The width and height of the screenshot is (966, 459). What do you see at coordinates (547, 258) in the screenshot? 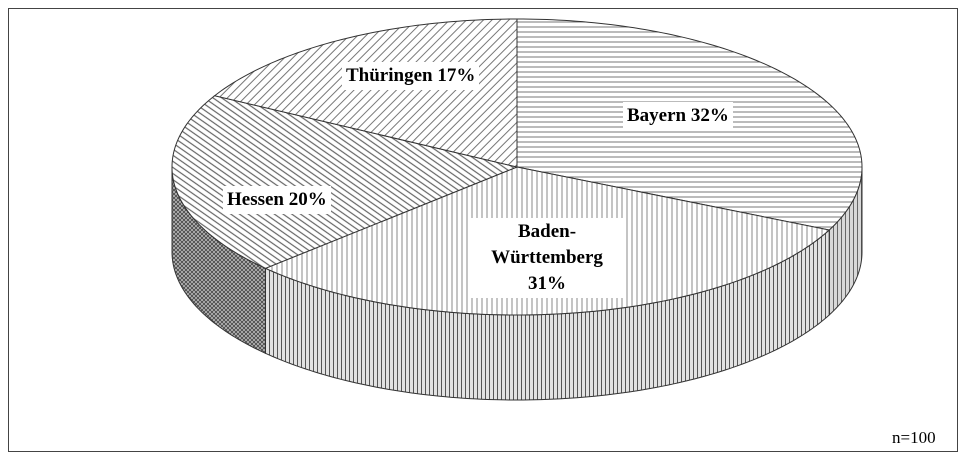
I see `data-label: Baden-Württemberg 31%` at bounding box center [547, 258].